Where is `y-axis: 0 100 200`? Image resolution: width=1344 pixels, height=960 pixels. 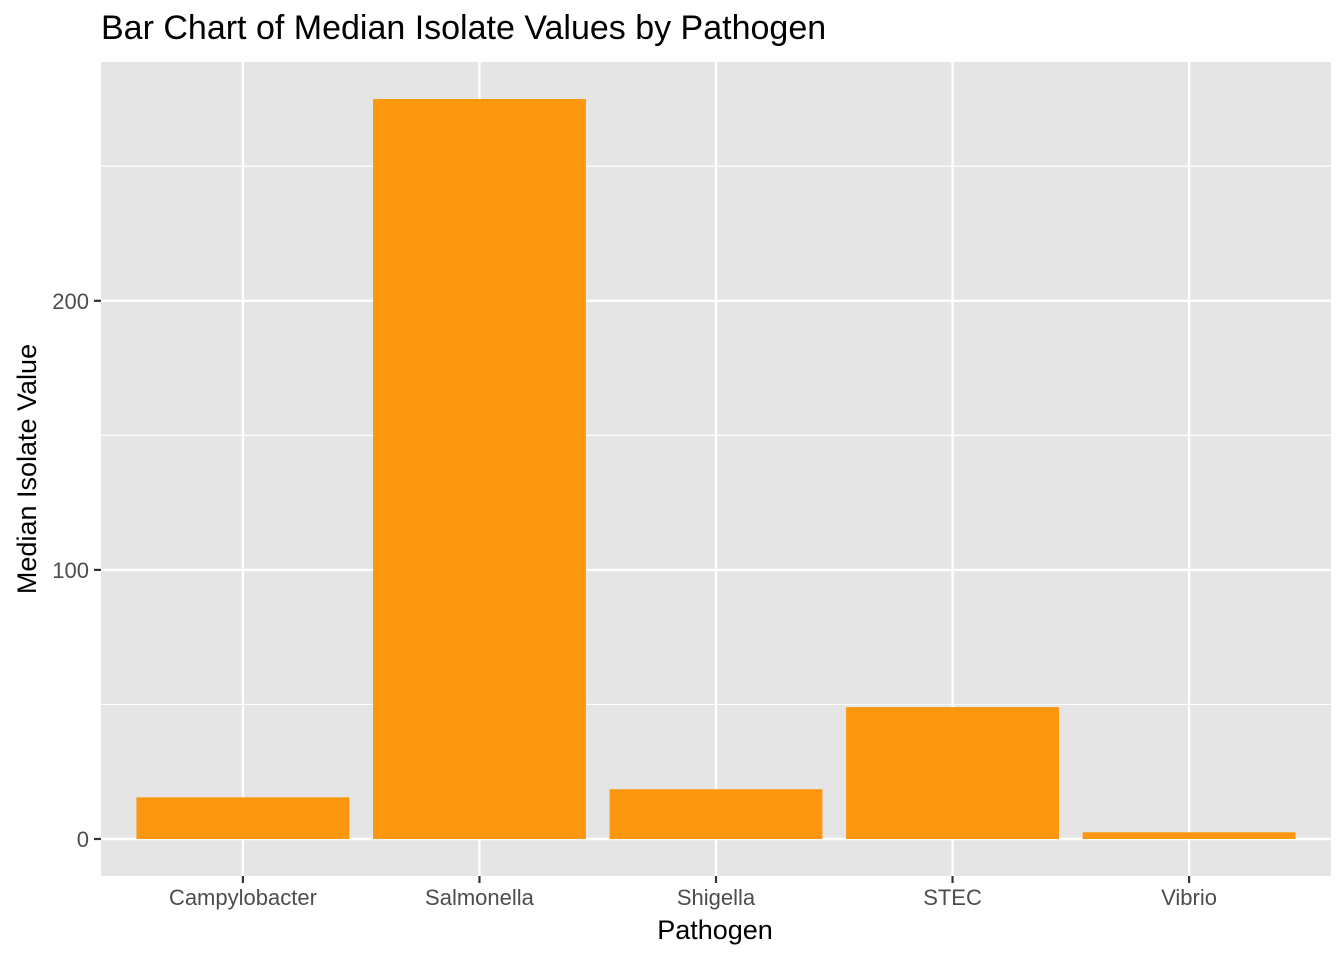
y-axis: 0 100 200 is located at coordinates (76, 570).